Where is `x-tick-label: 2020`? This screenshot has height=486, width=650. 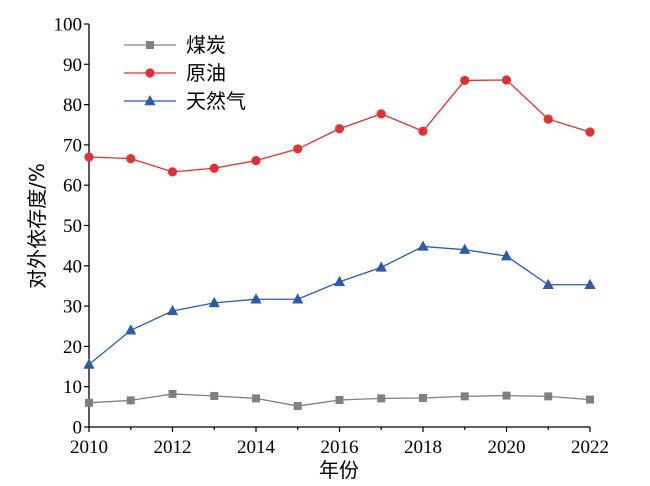 x-tick-label: 2020 is located at coordinates (507, 447).